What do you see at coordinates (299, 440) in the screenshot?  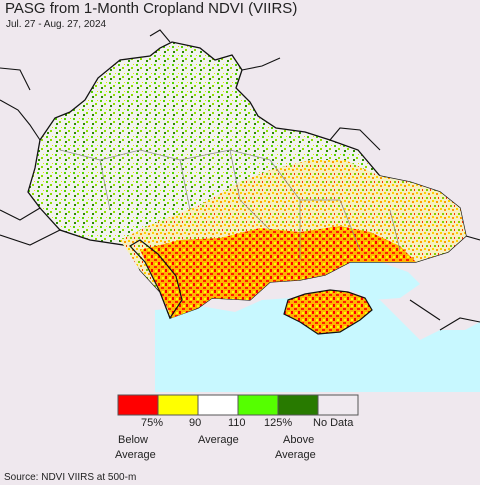 I see `legend-above-label-1: Above` at bounding box center [299, 440].